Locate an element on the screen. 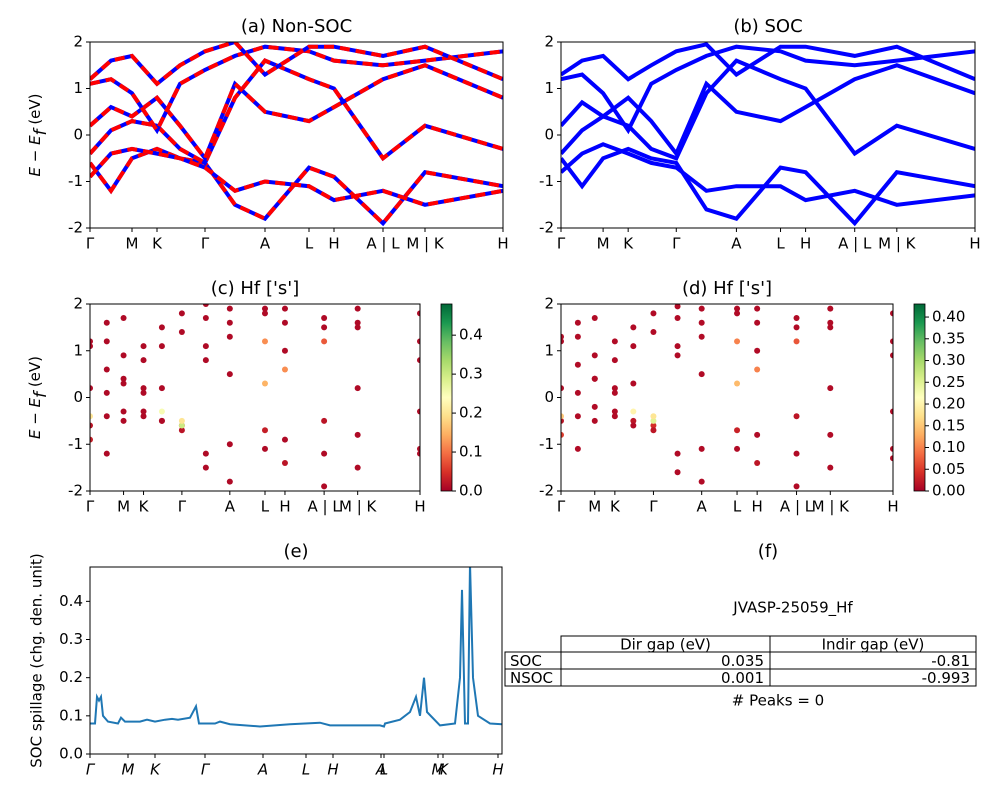  axes-frame is located at coordinates (255, 397).